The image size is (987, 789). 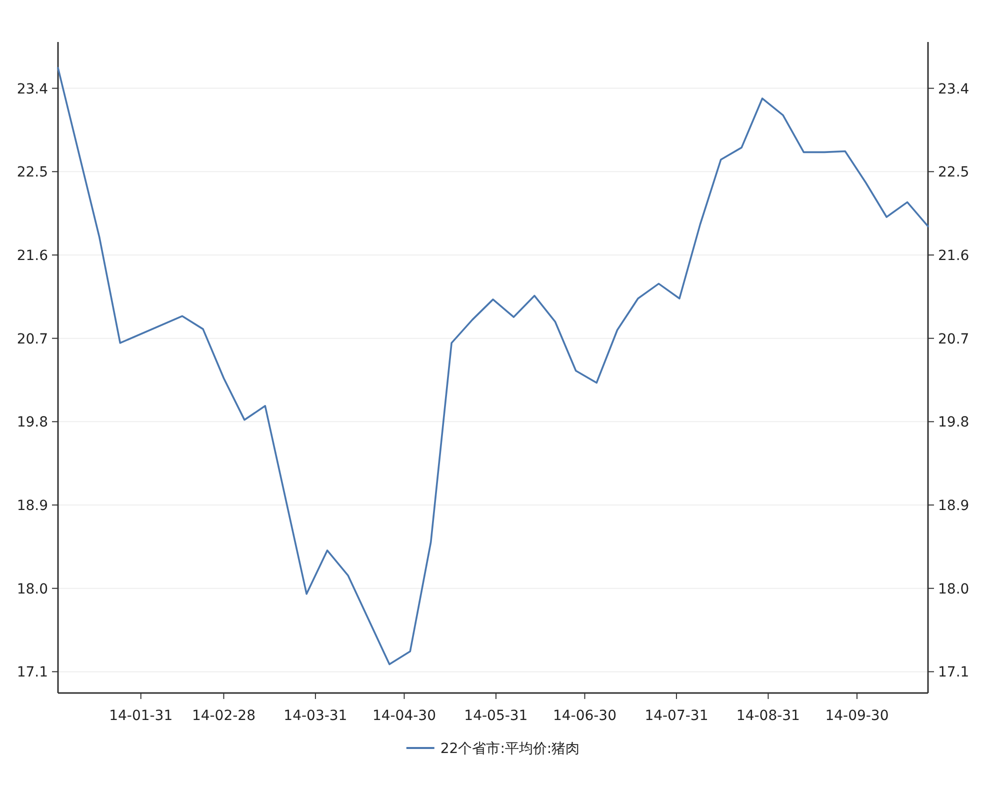 What do you see at coordinates (954, 422) in the screenshot?
I see `y2-tick-label: 19.8` at bounding box center [954, 422].